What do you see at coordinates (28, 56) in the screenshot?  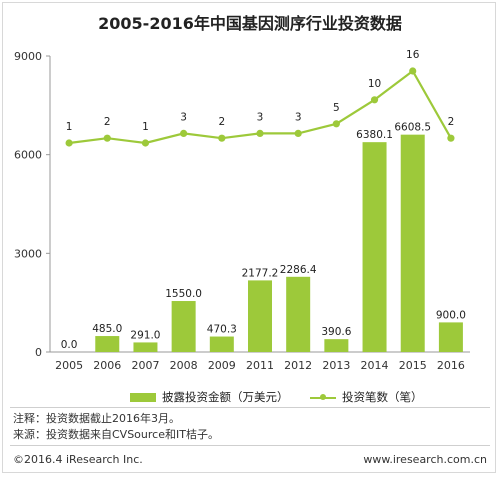 I see `y-tick-label: 9000` at bounding box center [28, 56].